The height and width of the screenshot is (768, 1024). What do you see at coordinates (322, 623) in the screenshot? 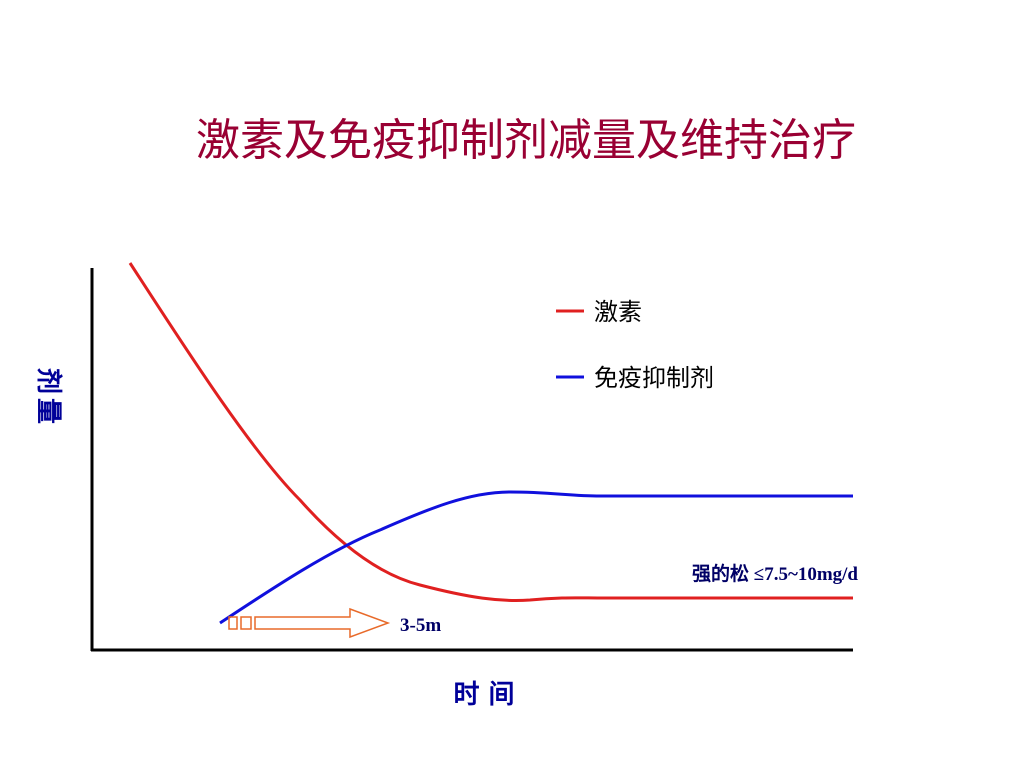
I see `duration-arrow` at bounding box center [322, 623].